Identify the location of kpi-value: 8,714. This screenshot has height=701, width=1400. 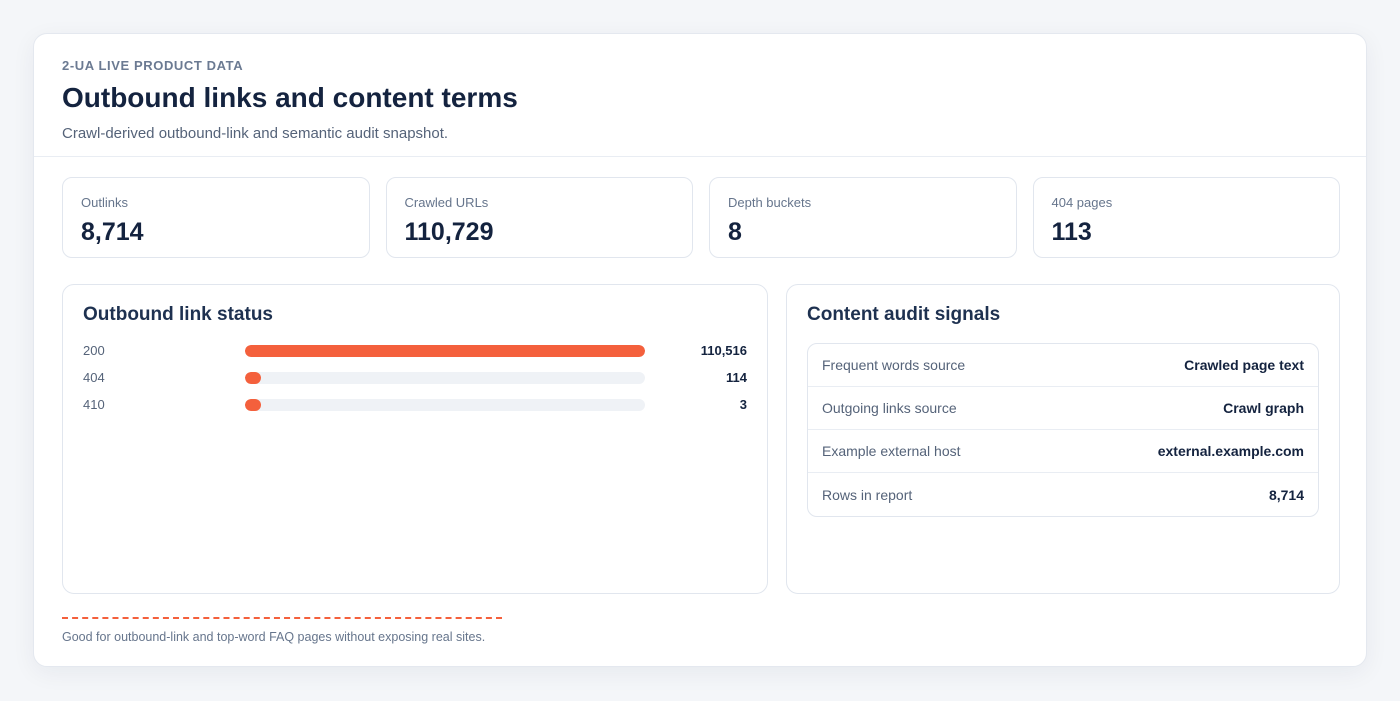
(112, 232).